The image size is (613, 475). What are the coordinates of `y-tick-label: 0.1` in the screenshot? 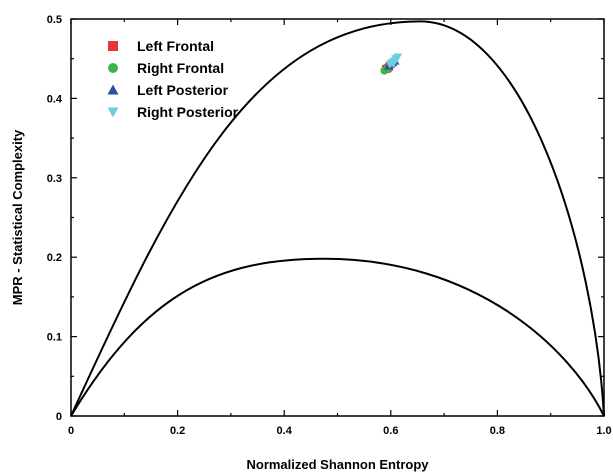 It's located at (54, 338).